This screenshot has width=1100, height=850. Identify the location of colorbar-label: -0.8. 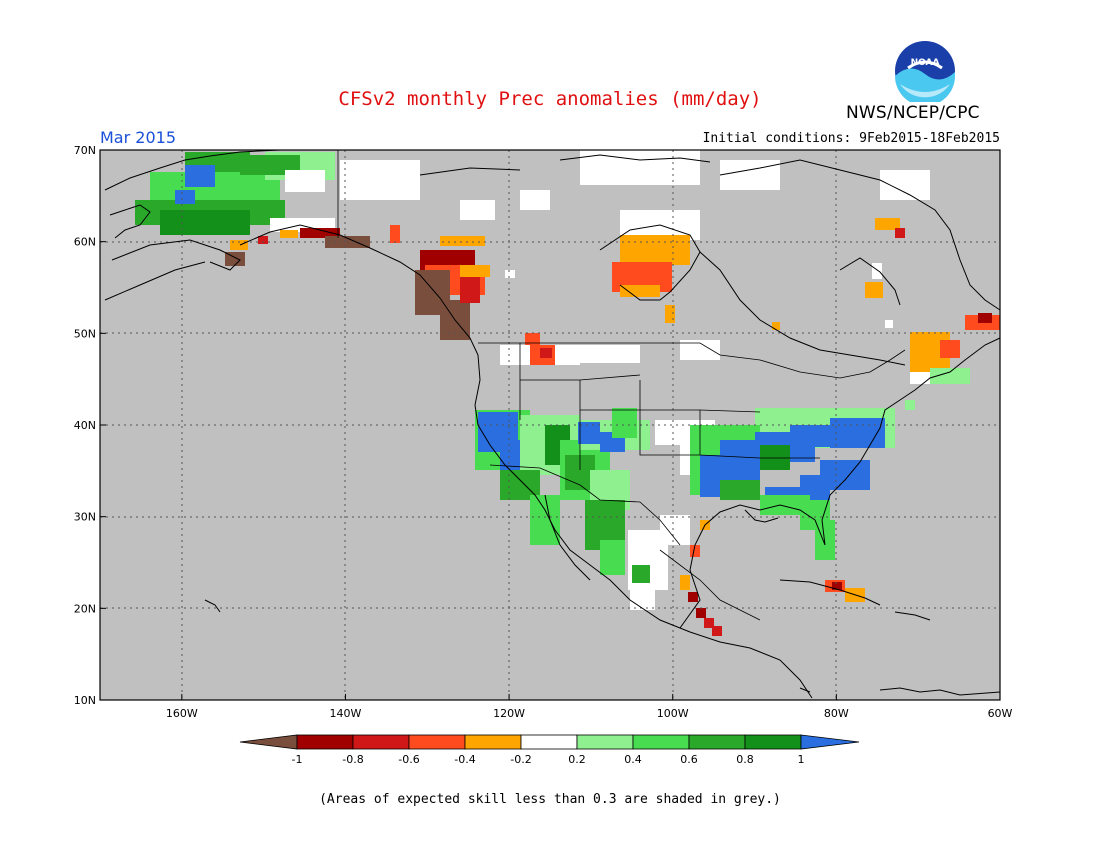
(352, 759).